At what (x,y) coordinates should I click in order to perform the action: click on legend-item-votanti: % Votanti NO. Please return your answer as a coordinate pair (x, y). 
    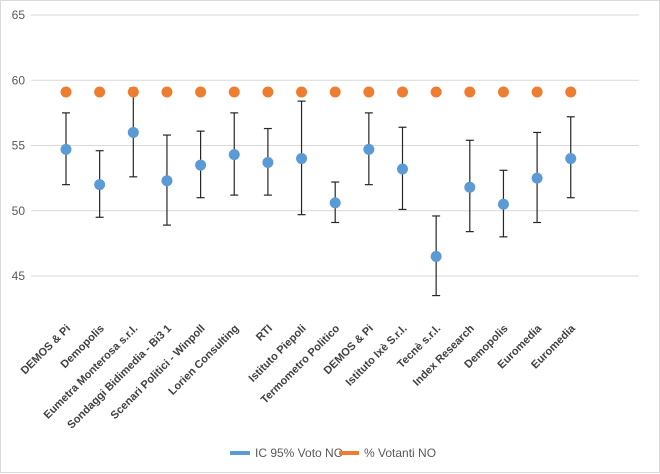
    Looking at the image, I should click on (387, 453).